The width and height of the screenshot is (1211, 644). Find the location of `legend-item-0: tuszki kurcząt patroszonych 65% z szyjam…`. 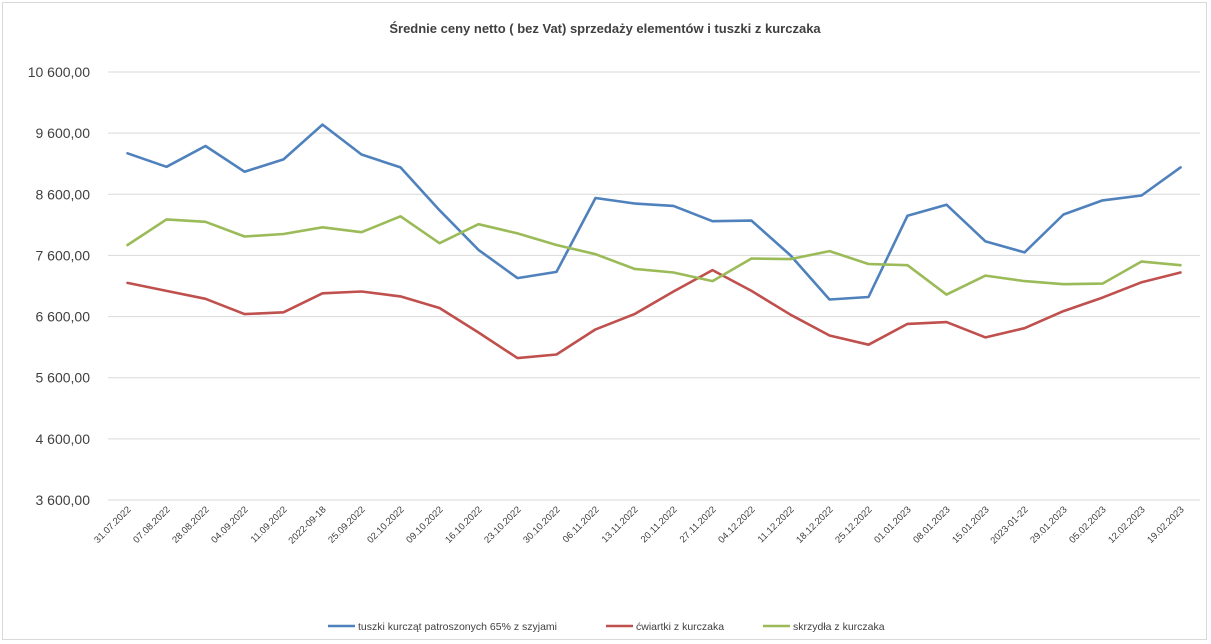

legend-item-0: tuszki kurcząt patroszonych 65% z szyjam… is located at coordinates (442, 627).